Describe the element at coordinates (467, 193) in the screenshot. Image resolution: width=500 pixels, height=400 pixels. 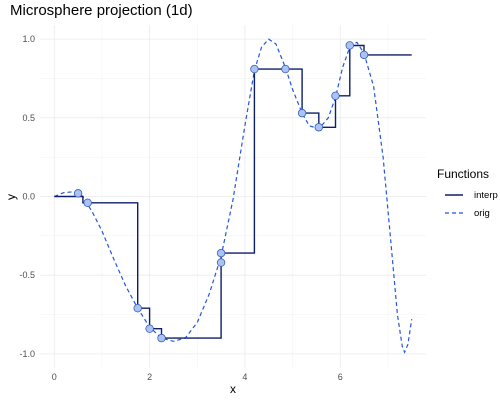
I see `legend: Functions interp orig` at that location.